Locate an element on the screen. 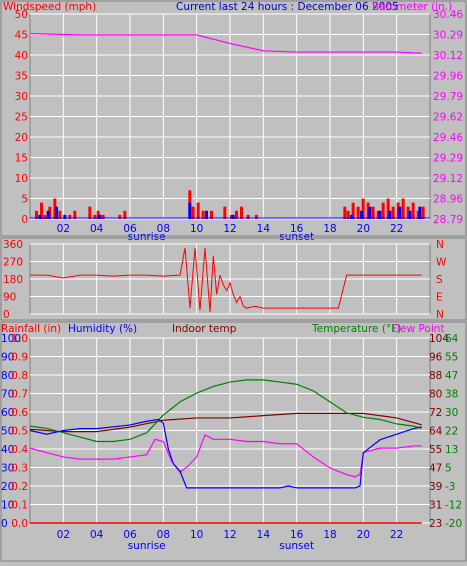 This screenshot has height=566, width=467. indoor-y-tick: 96 is located at coordinates (436, 358).